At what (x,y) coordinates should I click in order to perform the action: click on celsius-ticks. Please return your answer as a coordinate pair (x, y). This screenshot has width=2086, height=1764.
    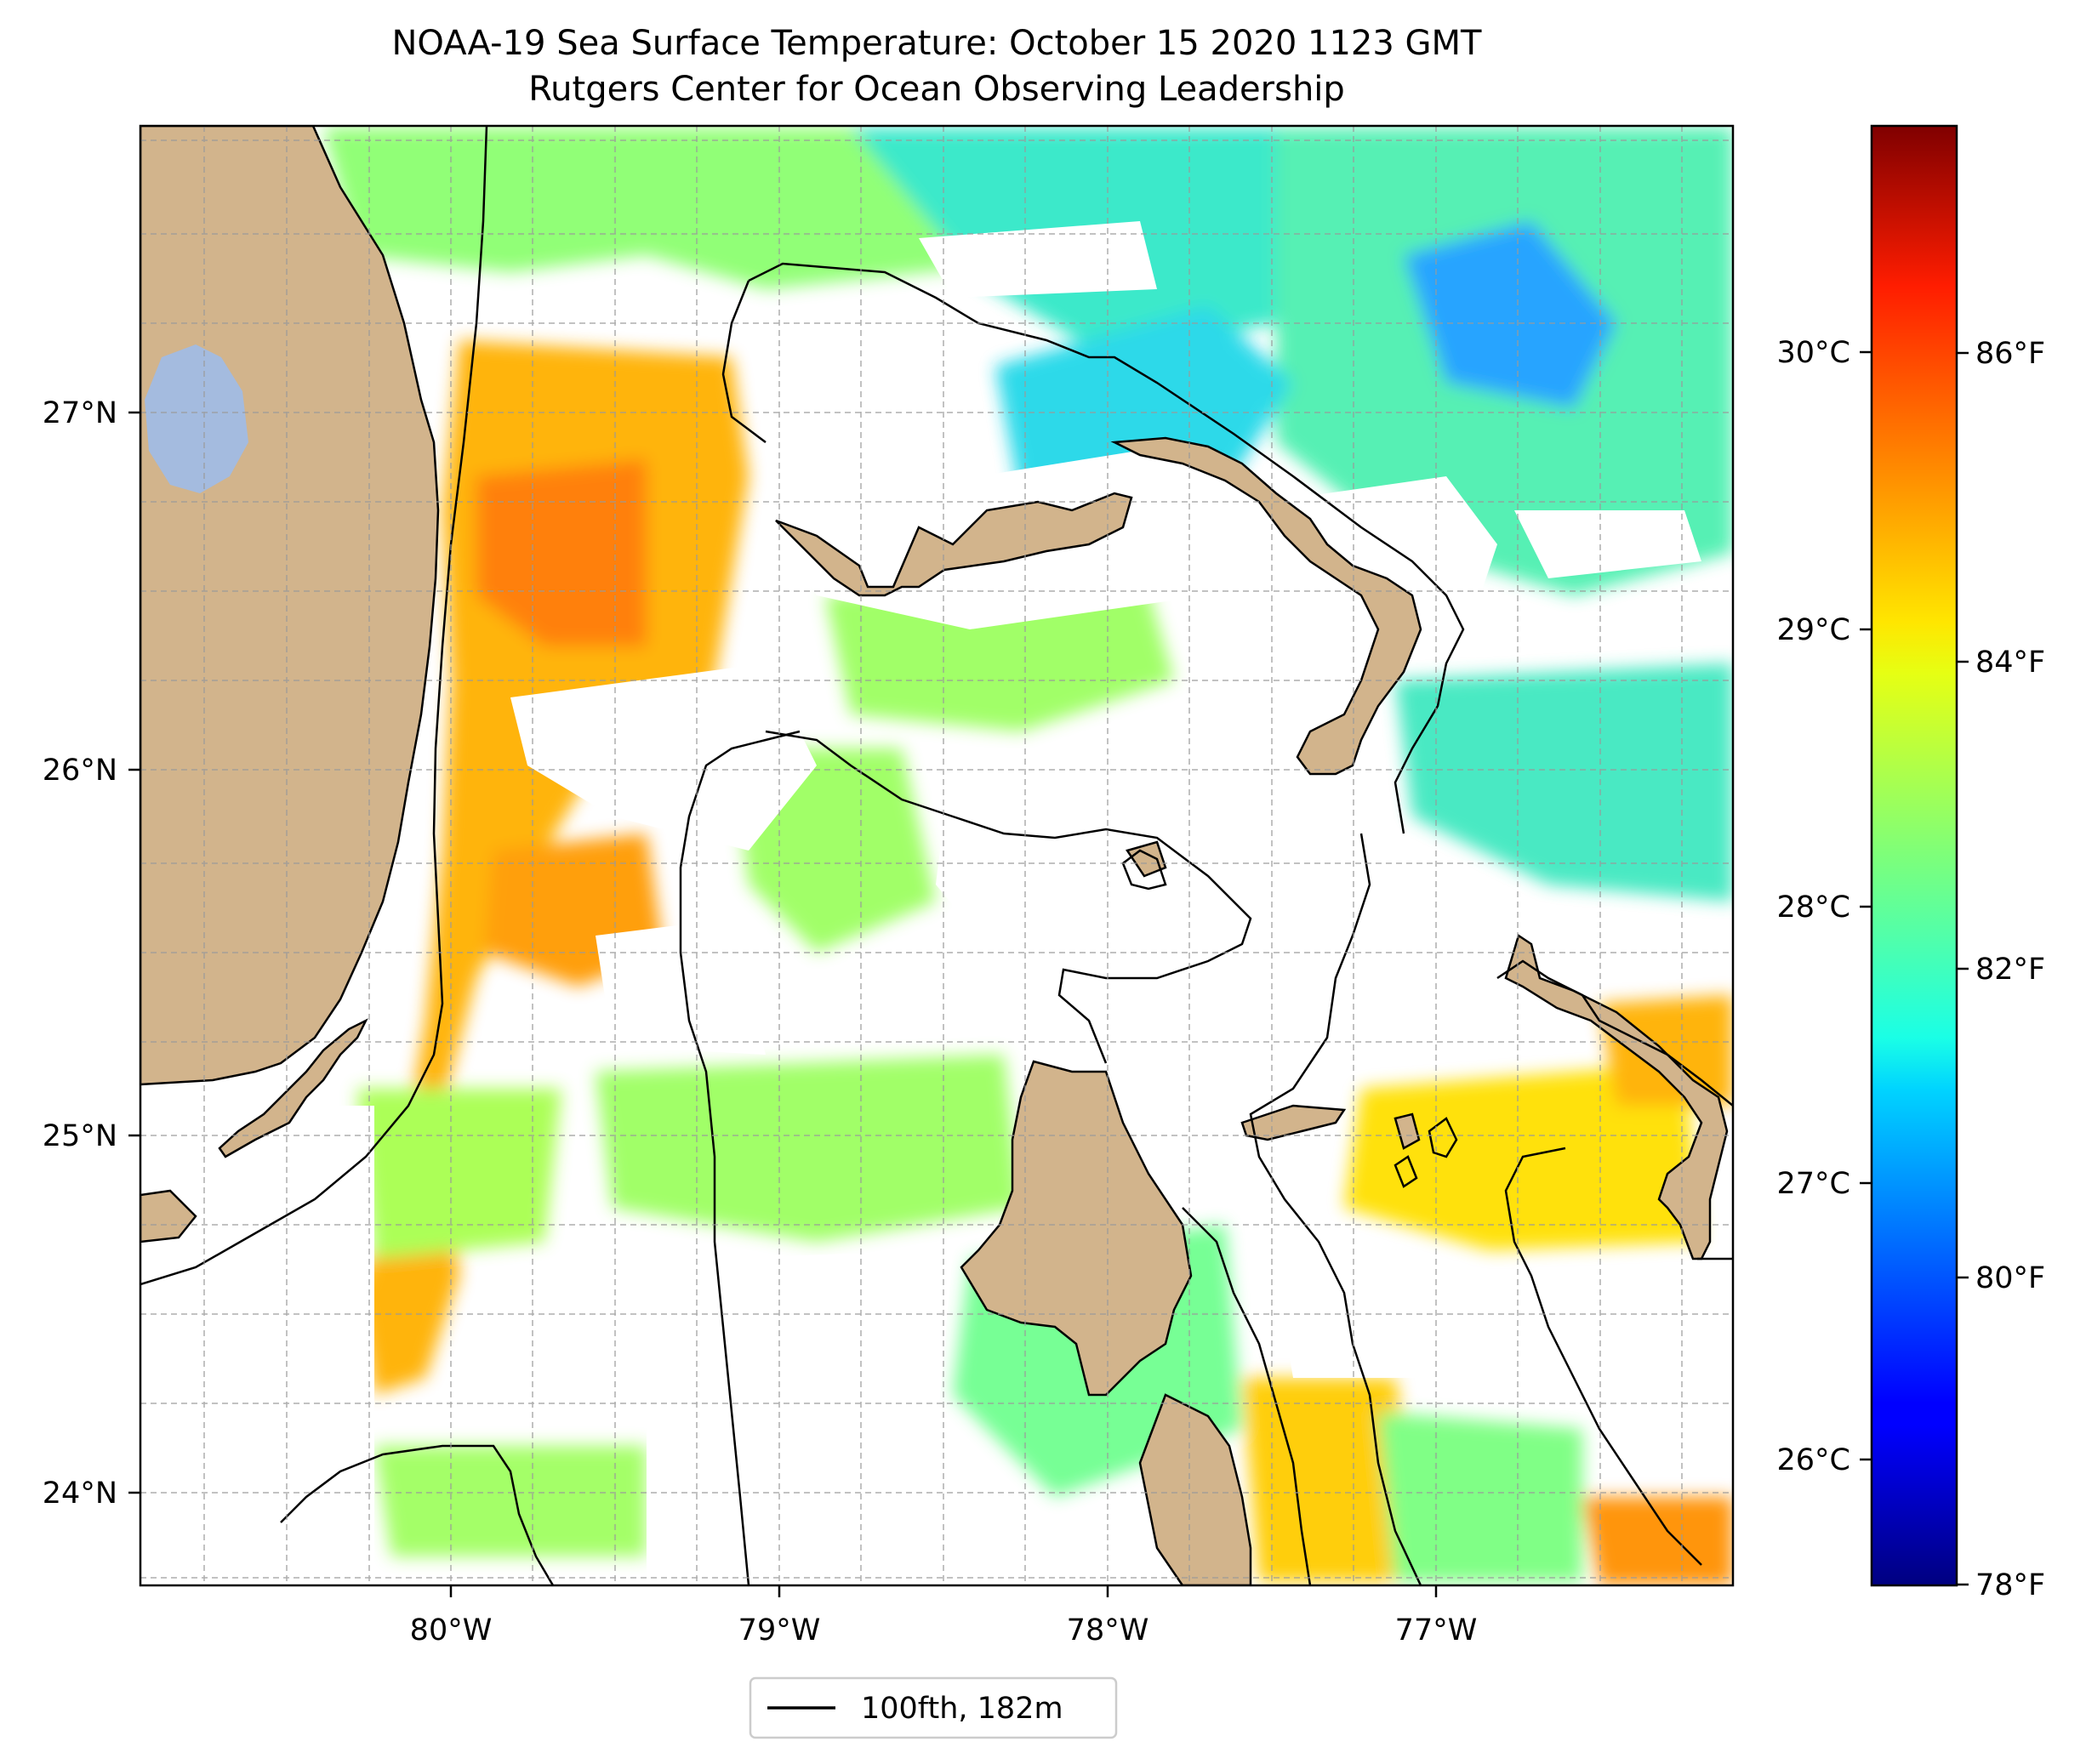
    Looking at the image, I should click on (1866, 905).